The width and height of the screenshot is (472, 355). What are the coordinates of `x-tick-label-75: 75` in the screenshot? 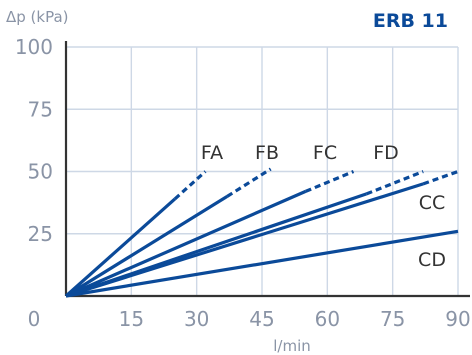 It's located at (392, 319).